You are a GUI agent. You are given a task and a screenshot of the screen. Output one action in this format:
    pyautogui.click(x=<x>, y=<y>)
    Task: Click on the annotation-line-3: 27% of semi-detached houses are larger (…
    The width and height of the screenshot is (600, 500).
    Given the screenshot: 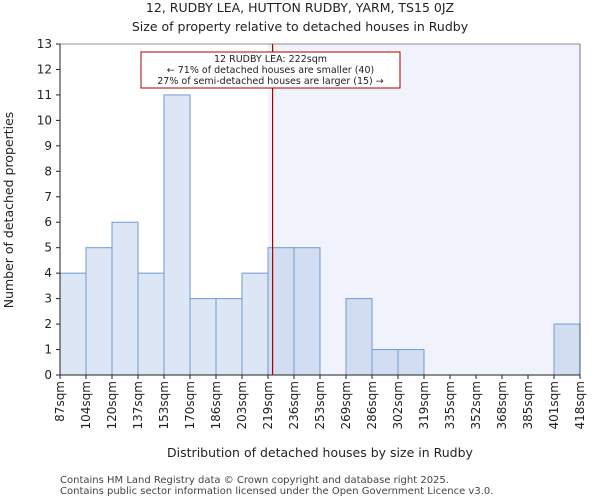 What is the action you would take?
    pyautogui.click(x=270, y=81)
    